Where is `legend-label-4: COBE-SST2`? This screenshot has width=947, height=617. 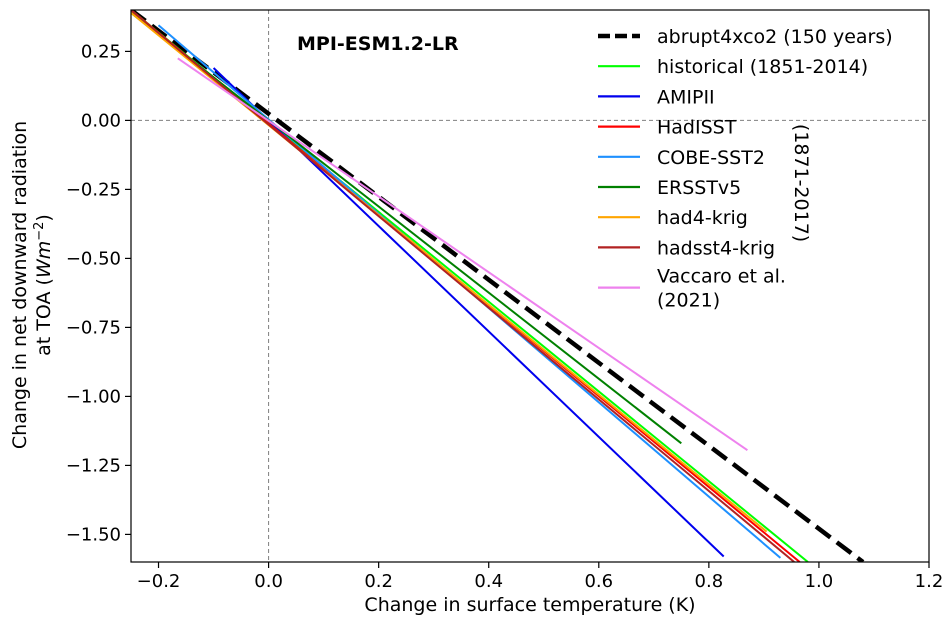
legend-label-4: COBE-SST2 is located at coordinates (711, 158).